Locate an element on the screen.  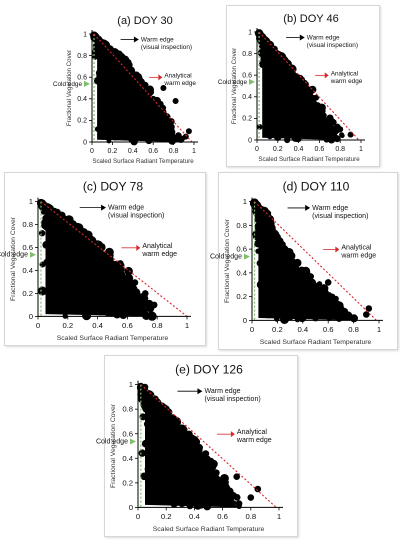
chart-title: (c) DOY 78 is located at coordinates (113, 187).